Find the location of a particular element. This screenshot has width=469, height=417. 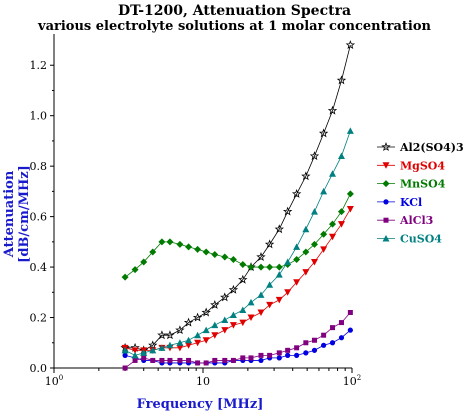

y-tick-label: 0.6 is located at coordinates (39, 217).